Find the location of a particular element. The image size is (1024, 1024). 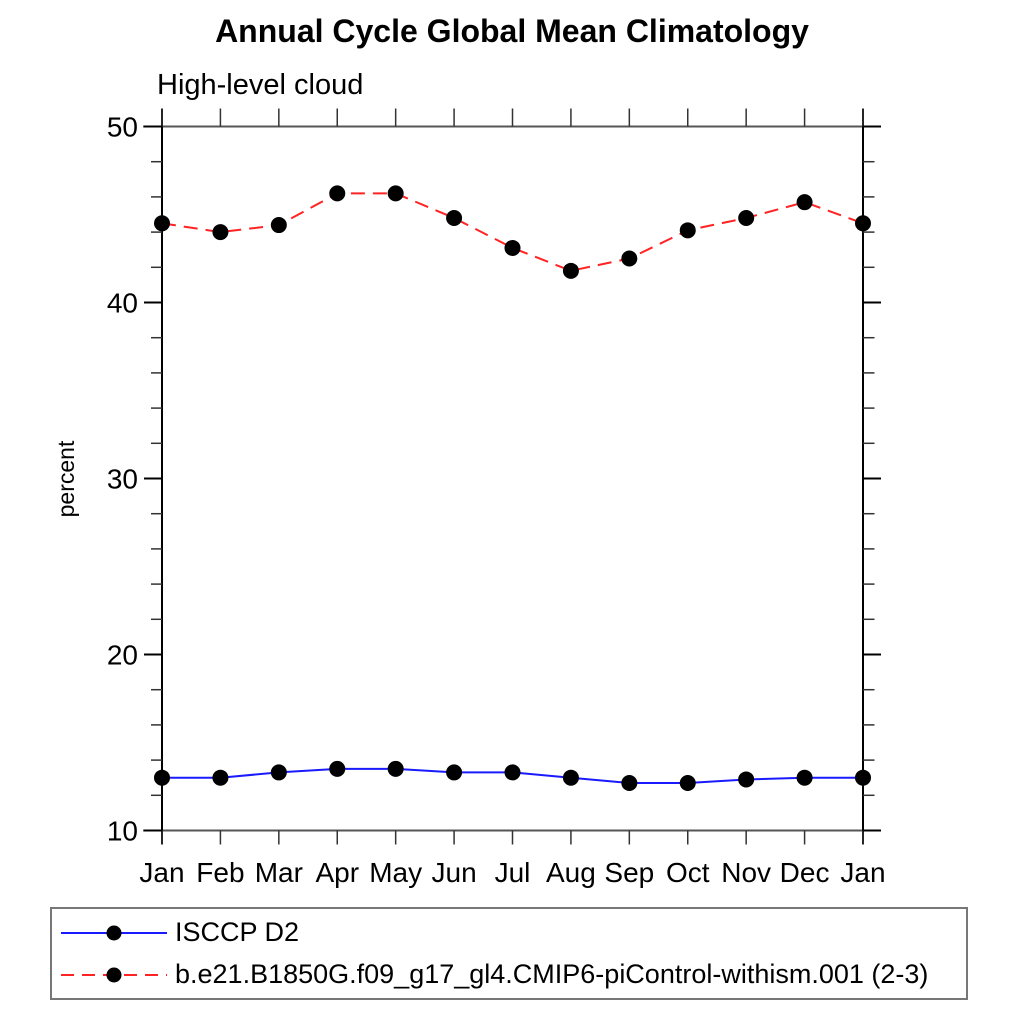

legend-entry-isccp: ISCCP D2 is located at coordinates (512, 933).